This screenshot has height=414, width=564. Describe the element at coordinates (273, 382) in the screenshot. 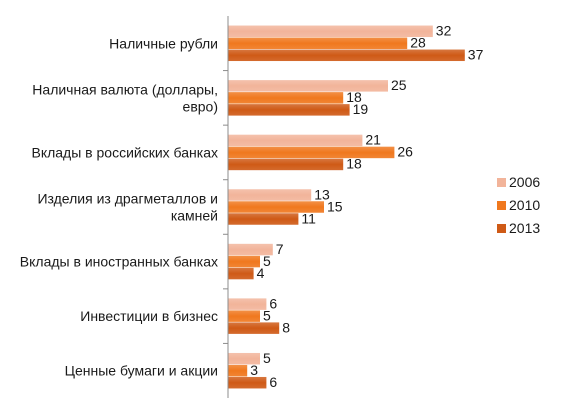

I see `value-label-2013-cat-6: 6` at that location.